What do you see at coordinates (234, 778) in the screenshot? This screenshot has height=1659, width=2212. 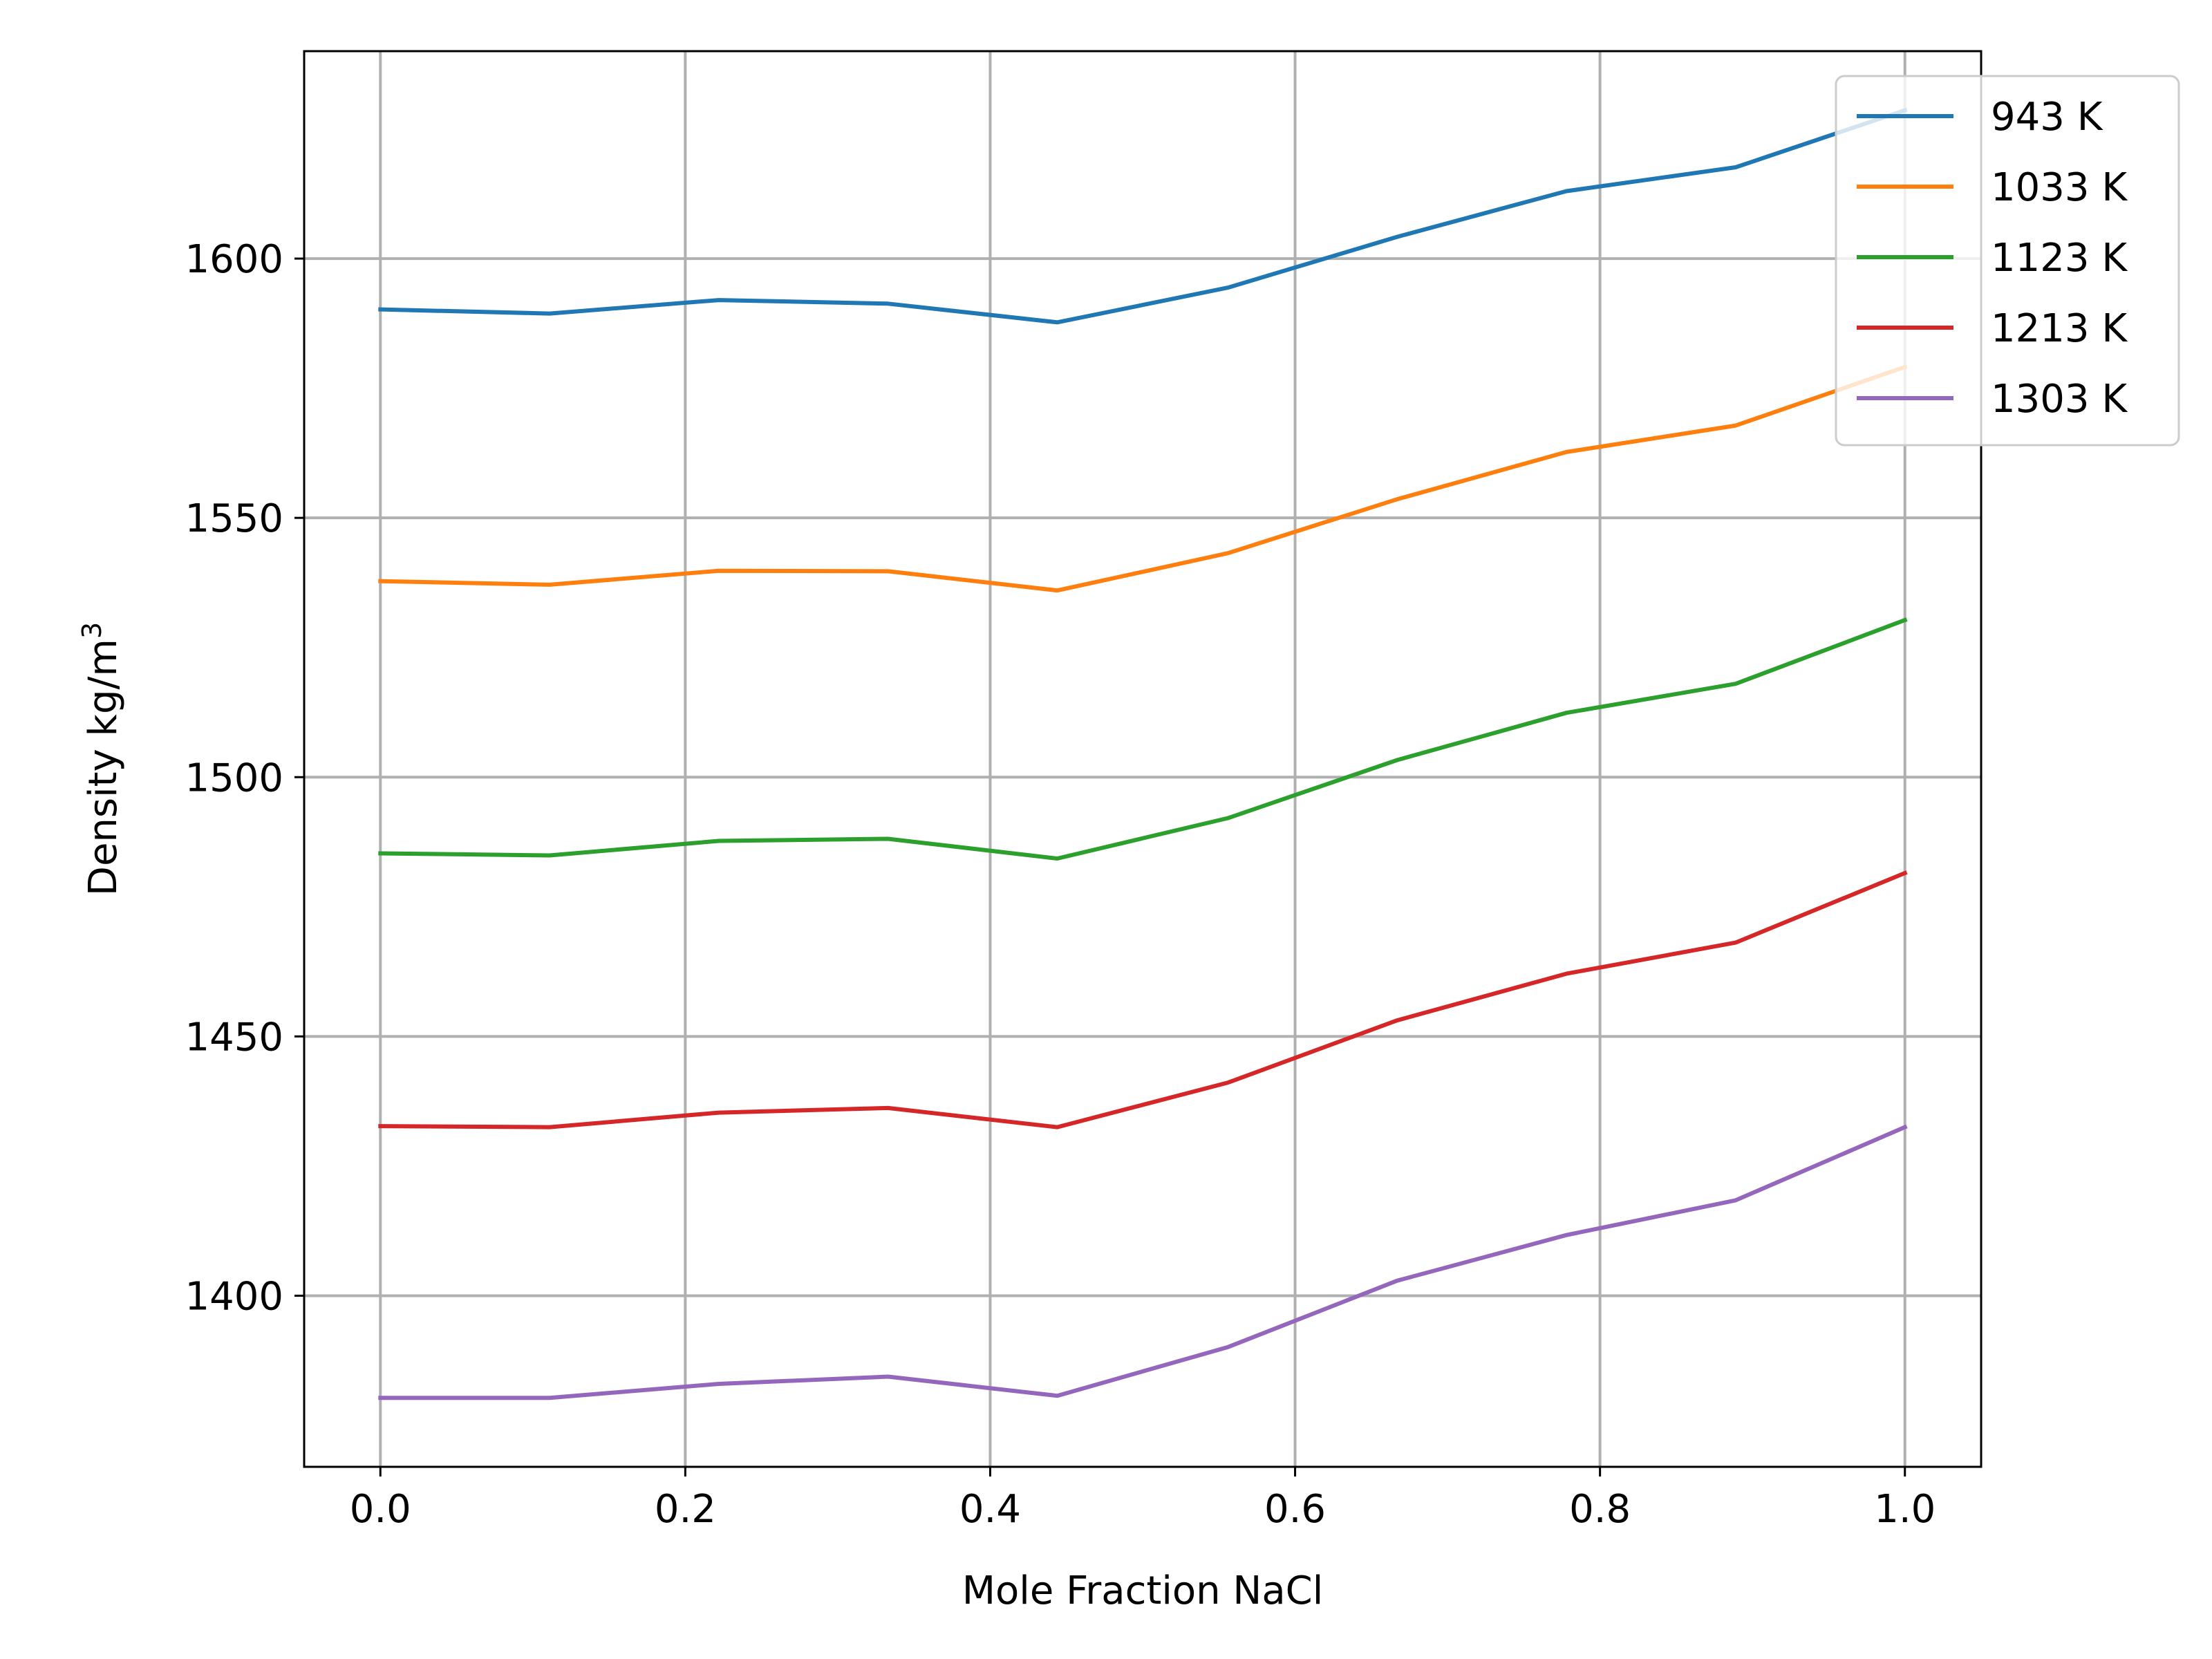 I see `y-tick-label: 1500` at bounding box center [234, 778].